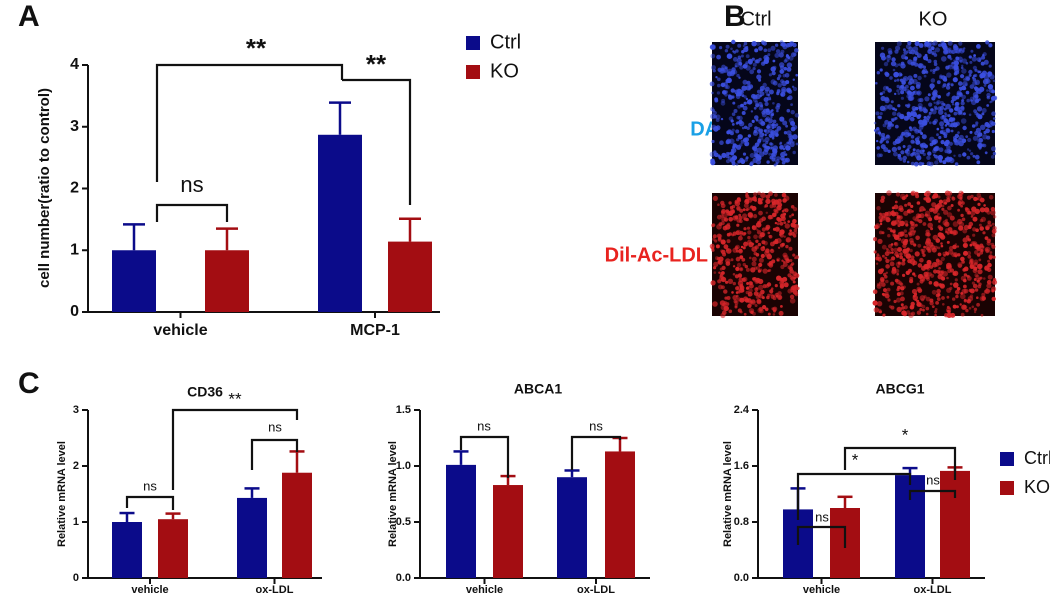  What do you see at coordinates (656, 255) in the screenshot?
I see `row-label: Dil-Ac-LDL` at bounding box center [656, 255].